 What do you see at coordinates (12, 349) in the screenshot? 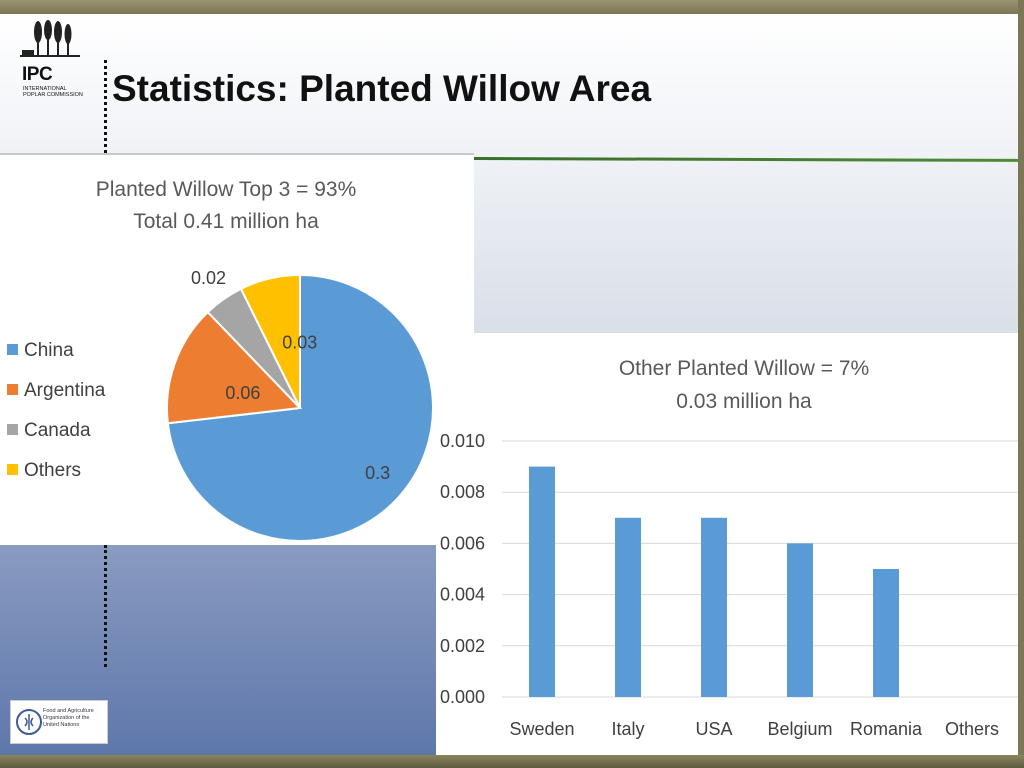
I see `legend-swatch-china` at bounding box center [12, 349].